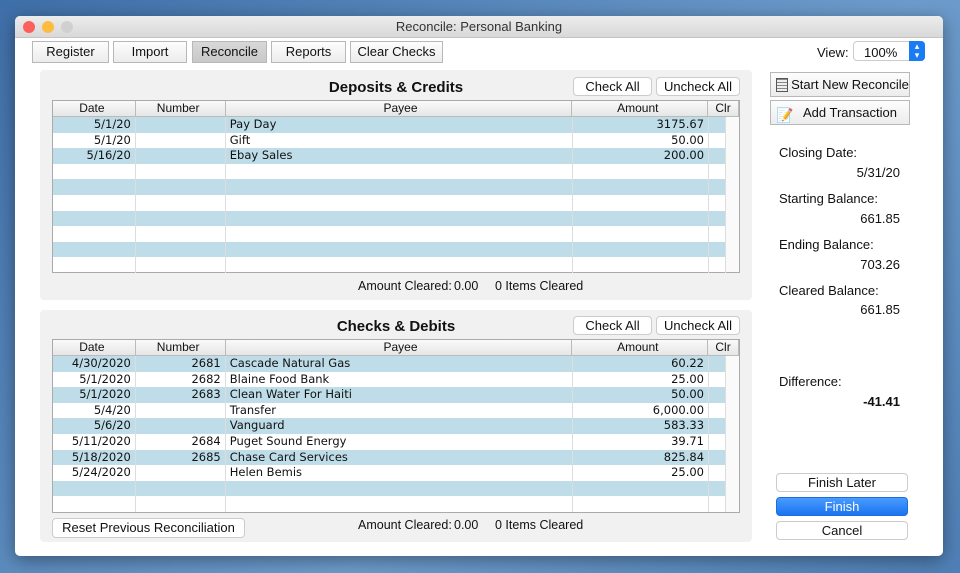 Image resolution: width=960 pixels, height=573 pixels. I want to click on cell-payee, so click(400, 488).